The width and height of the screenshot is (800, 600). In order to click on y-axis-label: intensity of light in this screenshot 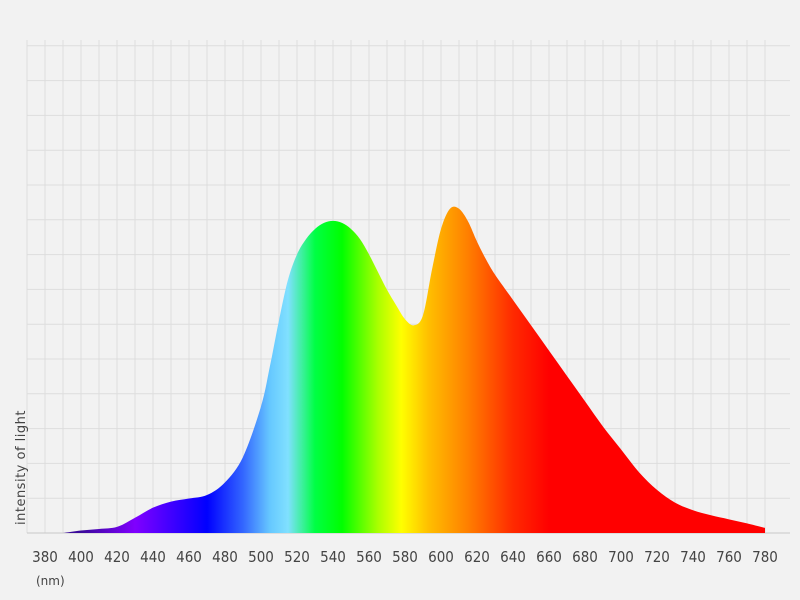, I will do `click(21, 467)`.